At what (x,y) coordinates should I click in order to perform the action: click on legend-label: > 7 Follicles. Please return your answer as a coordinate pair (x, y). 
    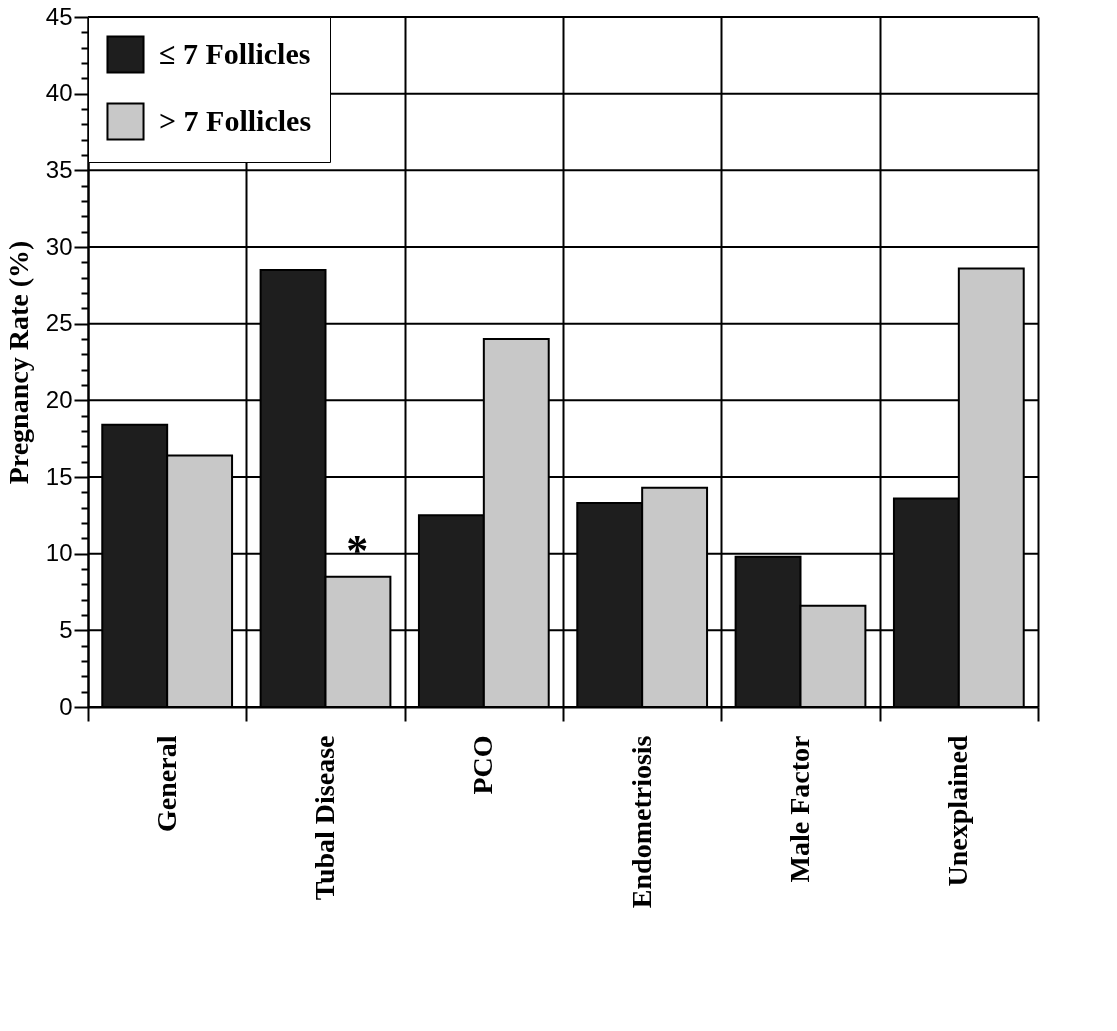
    Looking at the image, I should click on (235, 120).